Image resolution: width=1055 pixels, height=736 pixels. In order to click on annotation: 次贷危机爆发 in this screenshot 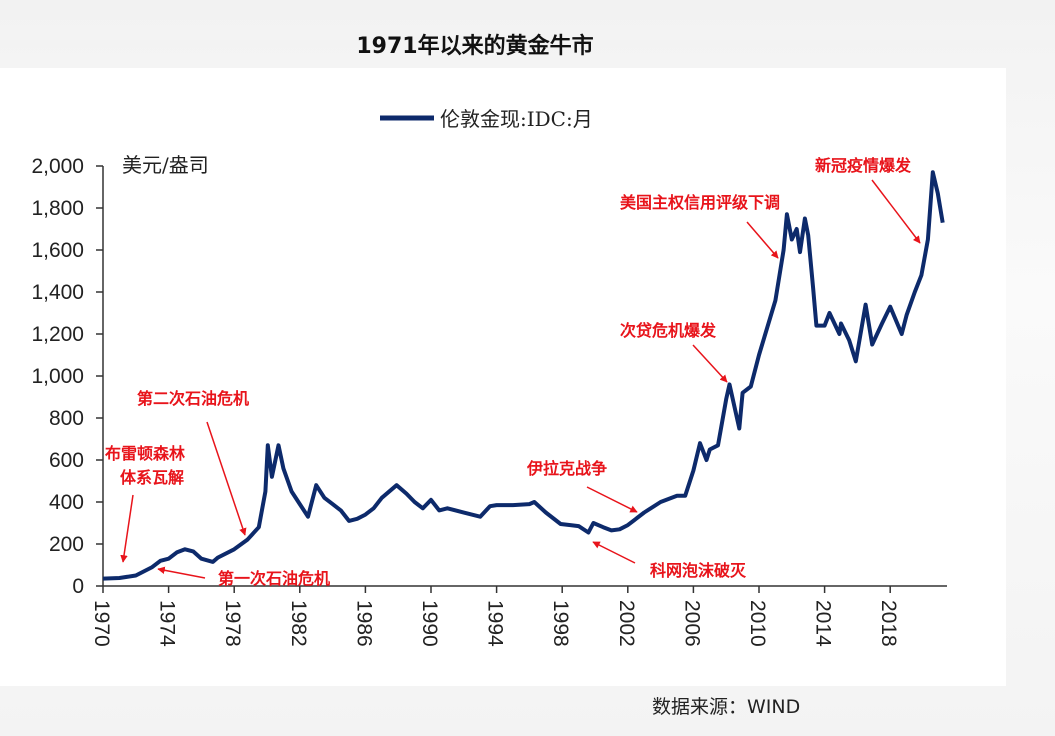, I will do `click(674, 352)`.